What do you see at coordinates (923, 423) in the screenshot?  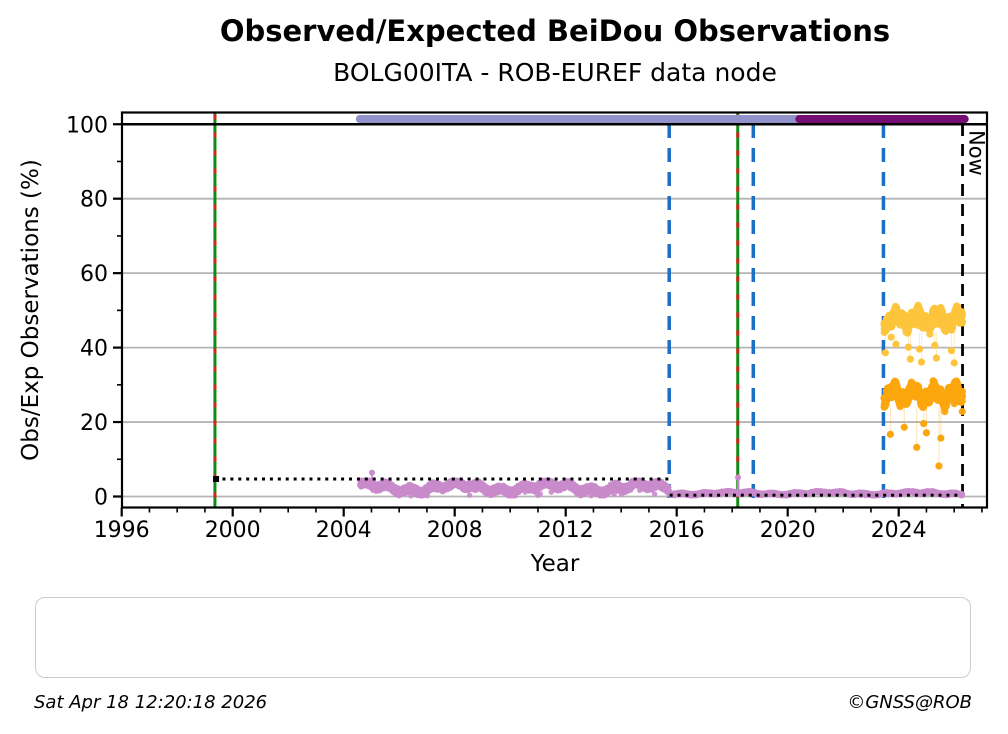 I see `series-bds-2-f` at bounding box center [923, 423].